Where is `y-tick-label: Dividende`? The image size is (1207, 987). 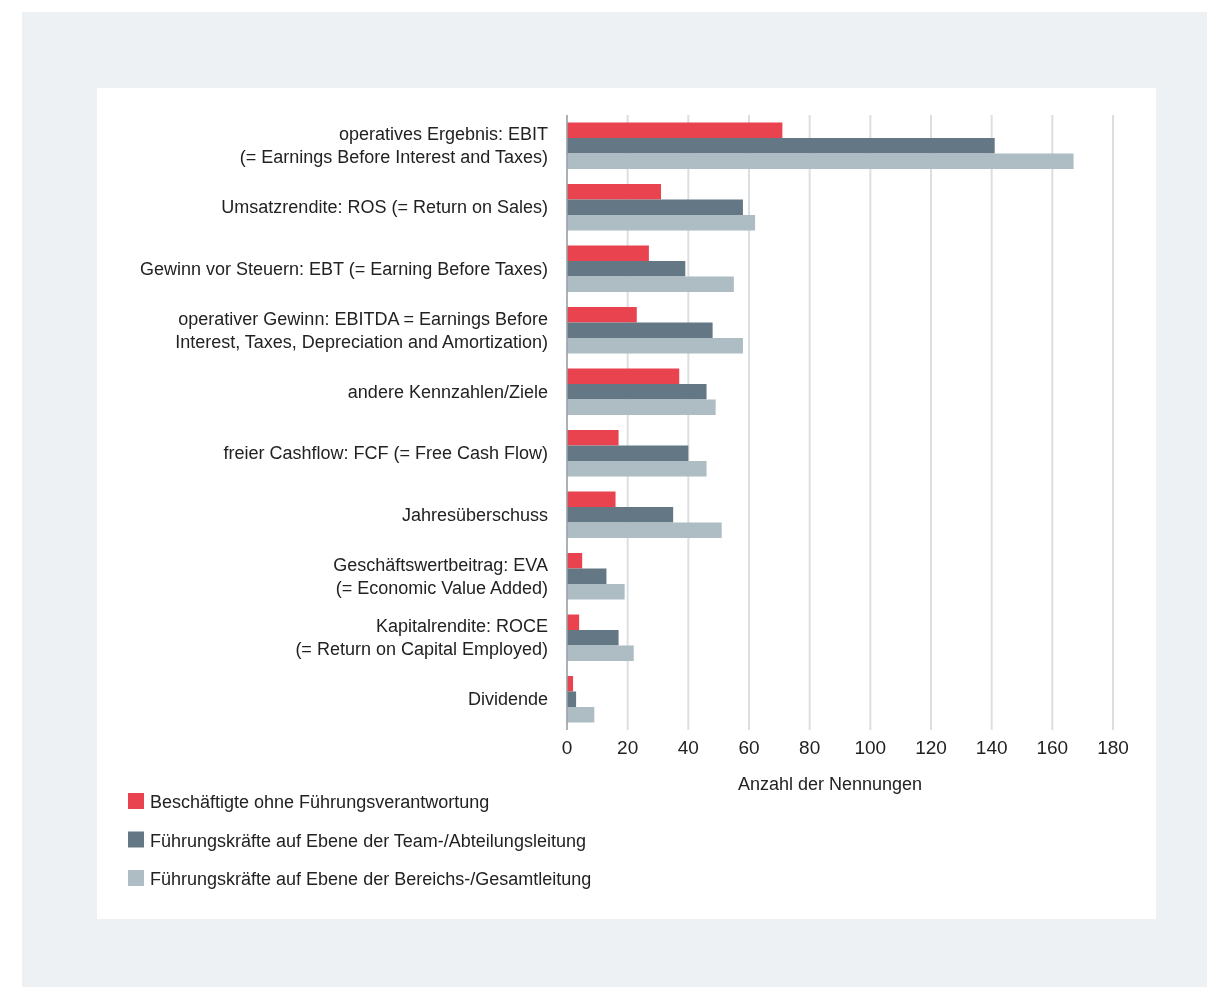 y-tick-label: Dividende is located at coordinates (507, 699).